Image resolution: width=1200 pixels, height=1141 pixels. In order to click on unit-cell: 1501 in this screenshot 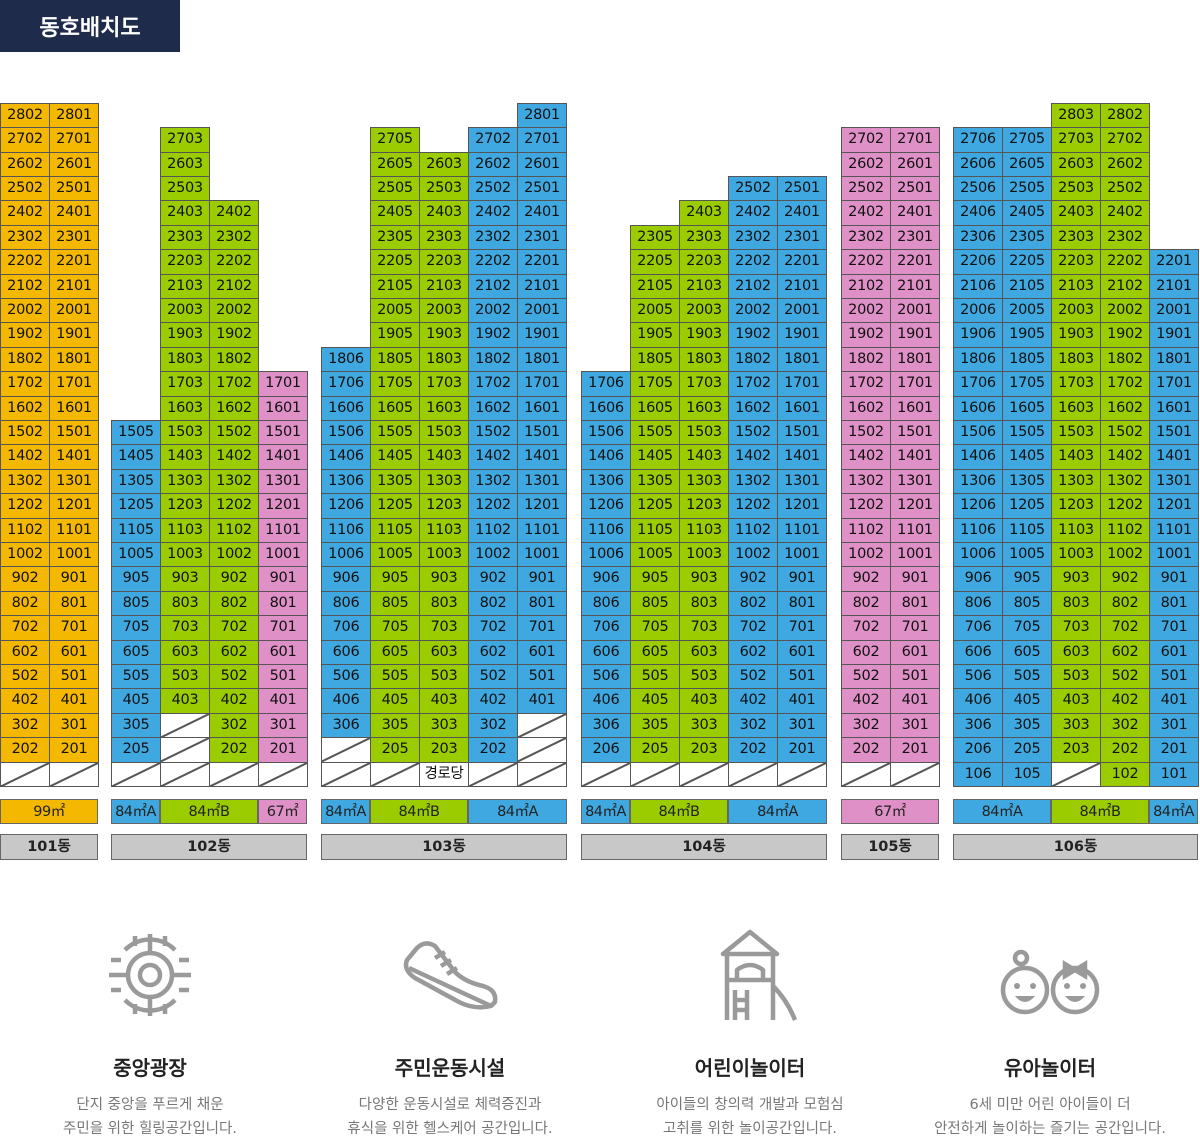, I will do `click(542, 433)`.